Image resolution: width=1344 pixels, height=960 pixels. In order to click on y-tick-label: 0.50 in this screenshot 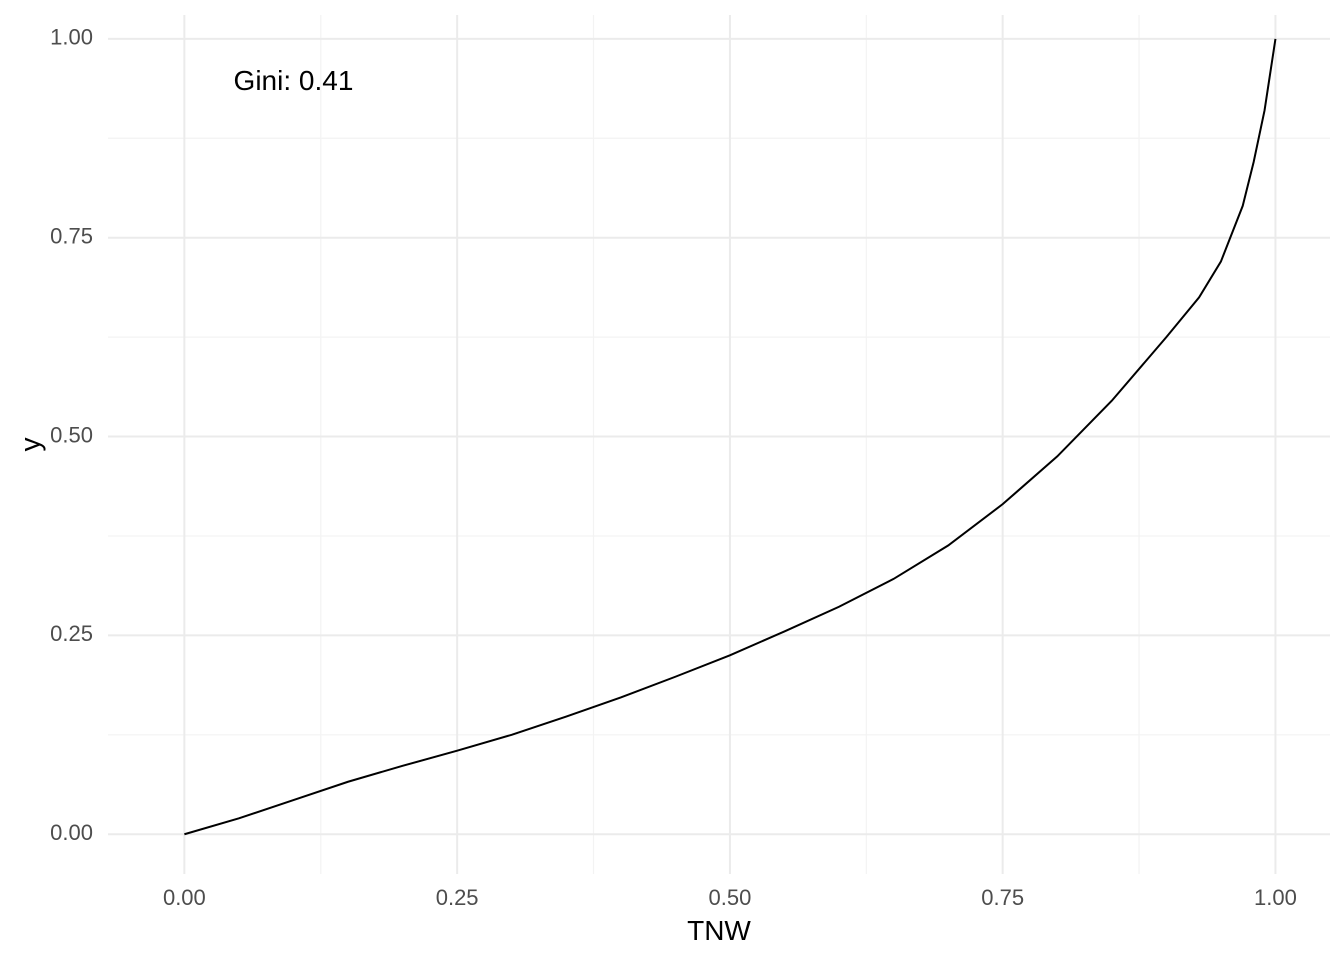, I will do `click(71, 434)`.